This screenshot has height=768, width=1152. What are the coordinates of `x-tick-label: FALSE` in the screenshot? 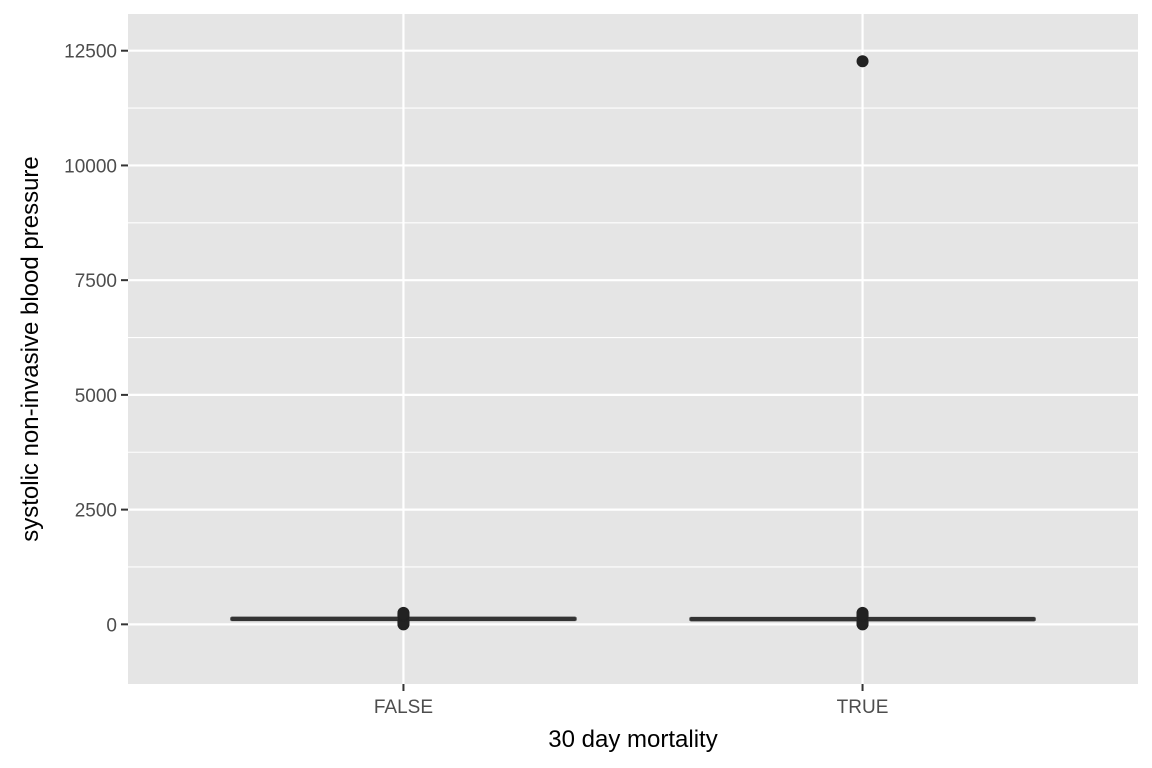 It's located at (403, 707).